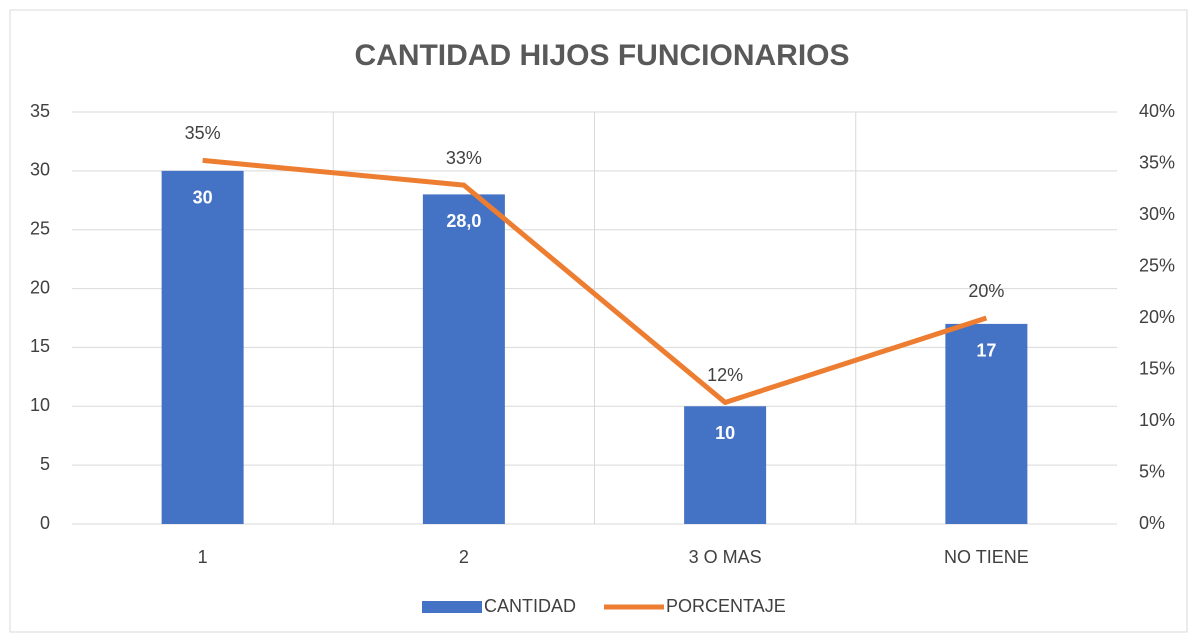 This screenshot has width=1197, height=641. Describe the element at coordinates (725, 375) in the screenshot. I see `line-value-label: 12%` at that location.